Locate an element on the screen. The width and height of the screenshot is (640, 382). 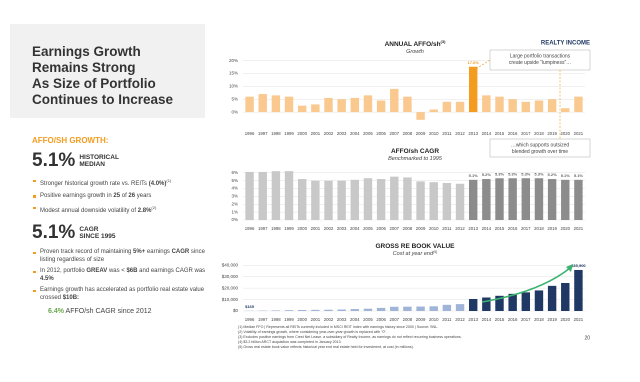
x-tick-label: 2018 is located at coordinates (539, 319).